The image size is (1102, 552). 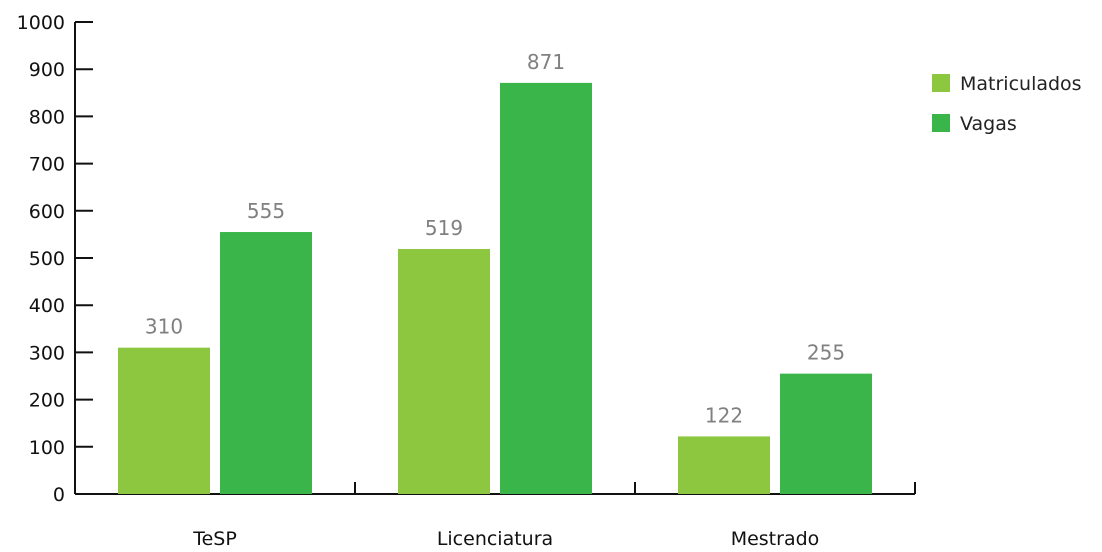 I want to click on x-axis: TeSP Licenciatura Mestrado, so click(x=495, y=516).